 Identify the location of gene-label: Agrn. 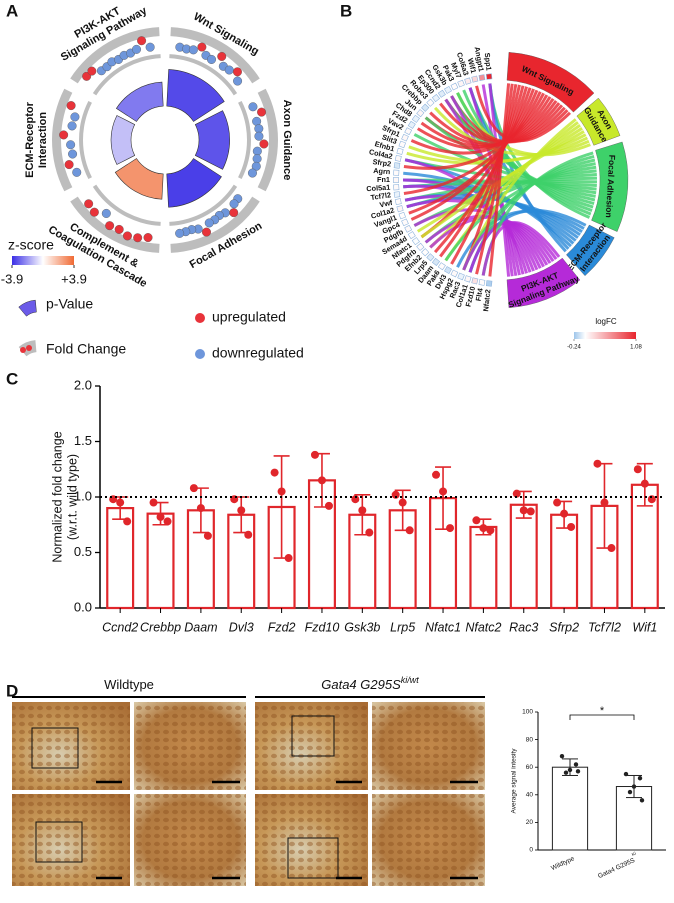
(382, 171).